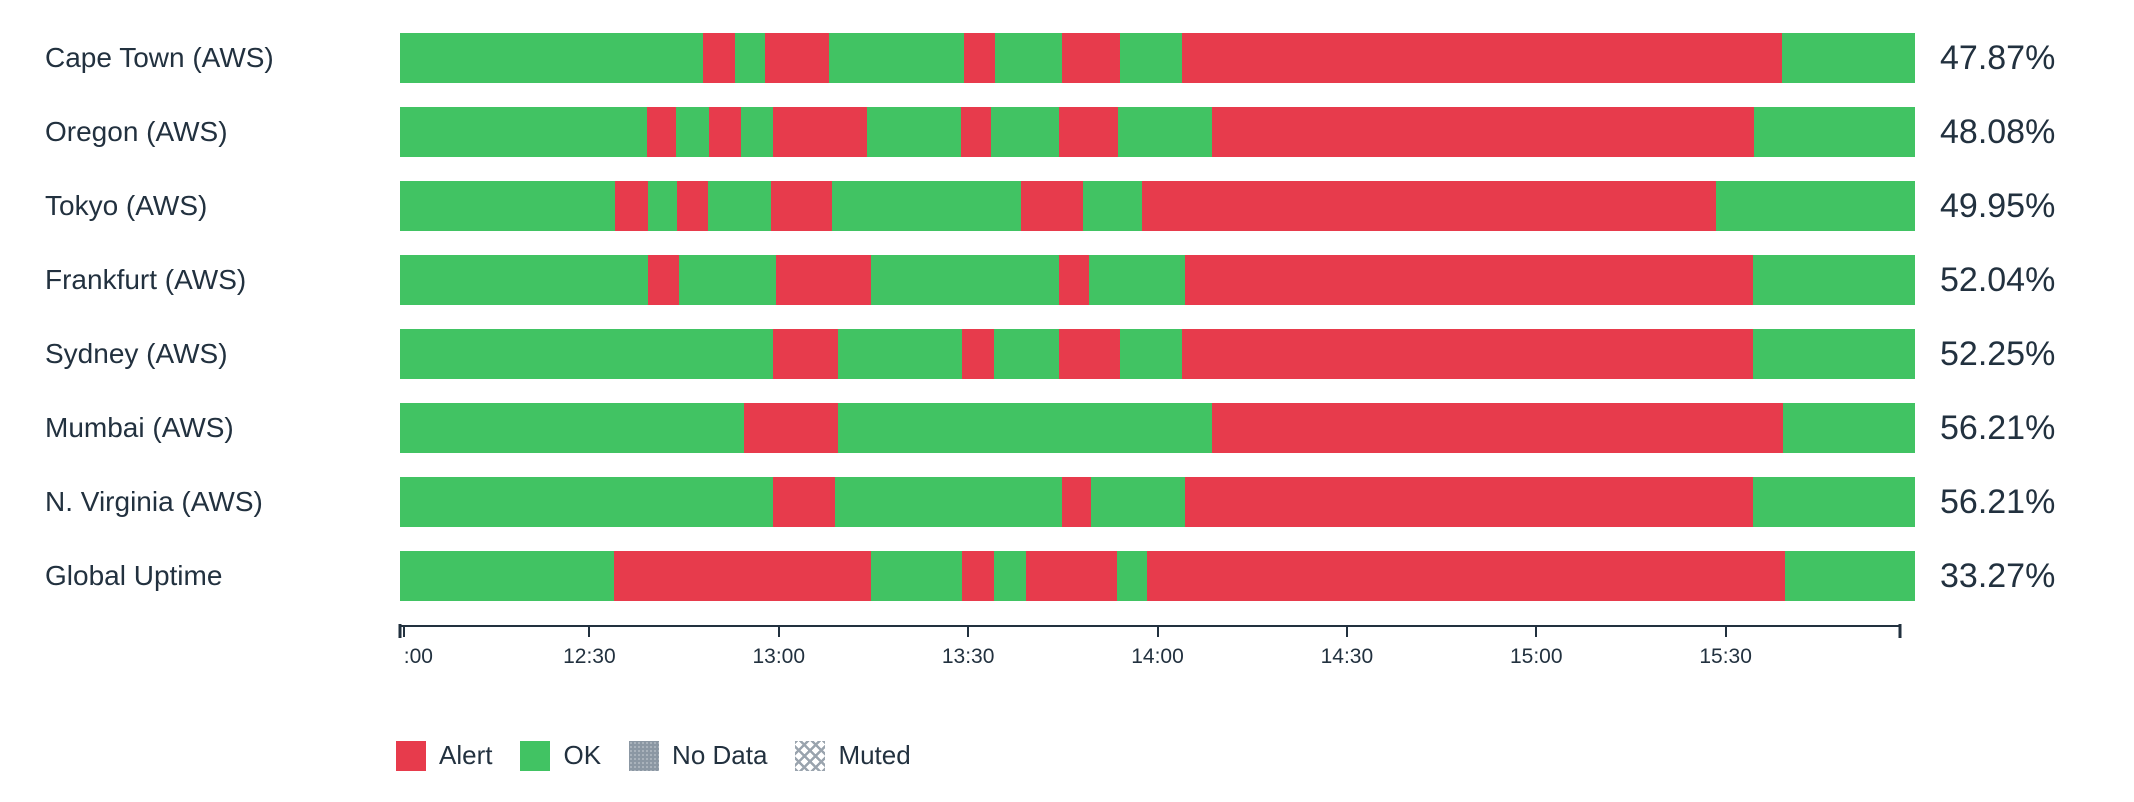  Describe the element at coordinates (1998, 280) in the screenshot. I see `uptime-value: 52.04%` at that location.